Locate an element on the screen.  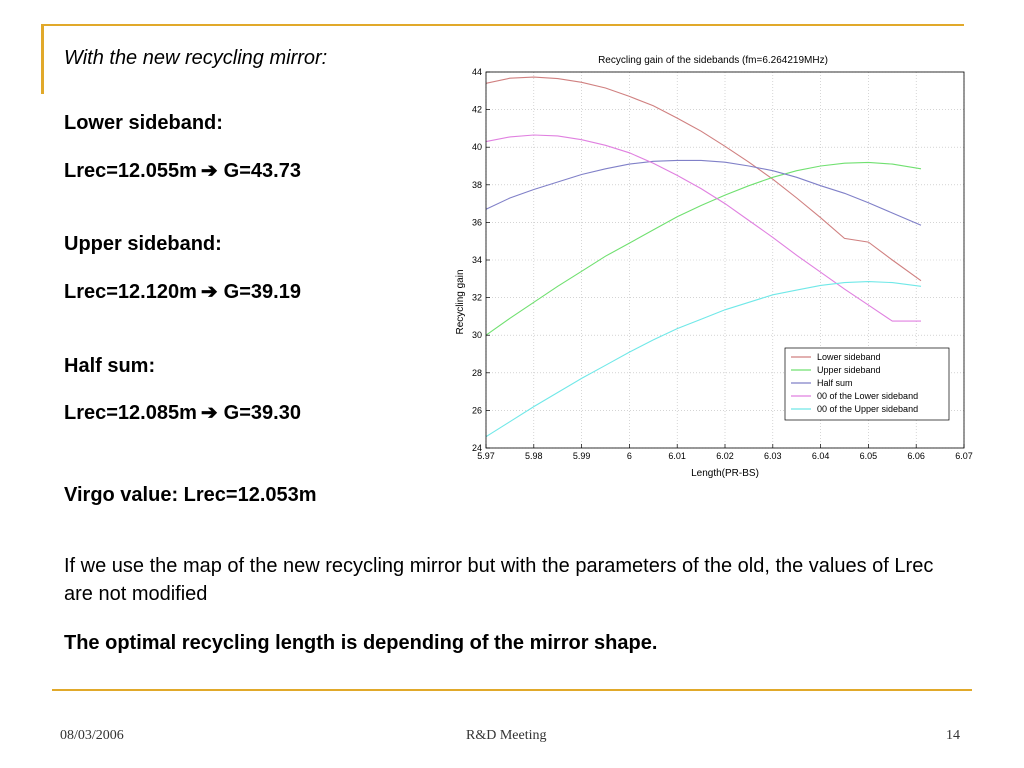
y-tick-label: 26 is located at coordinates (477, 410).